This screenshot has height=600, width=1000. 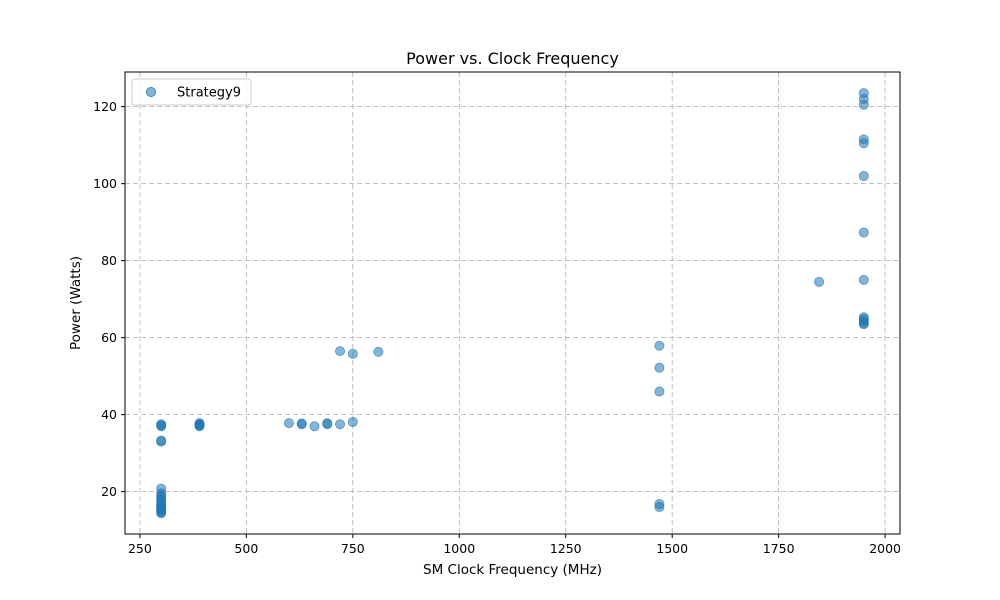 I want to click on legend: Strategy9, so click(x=191, y=92).